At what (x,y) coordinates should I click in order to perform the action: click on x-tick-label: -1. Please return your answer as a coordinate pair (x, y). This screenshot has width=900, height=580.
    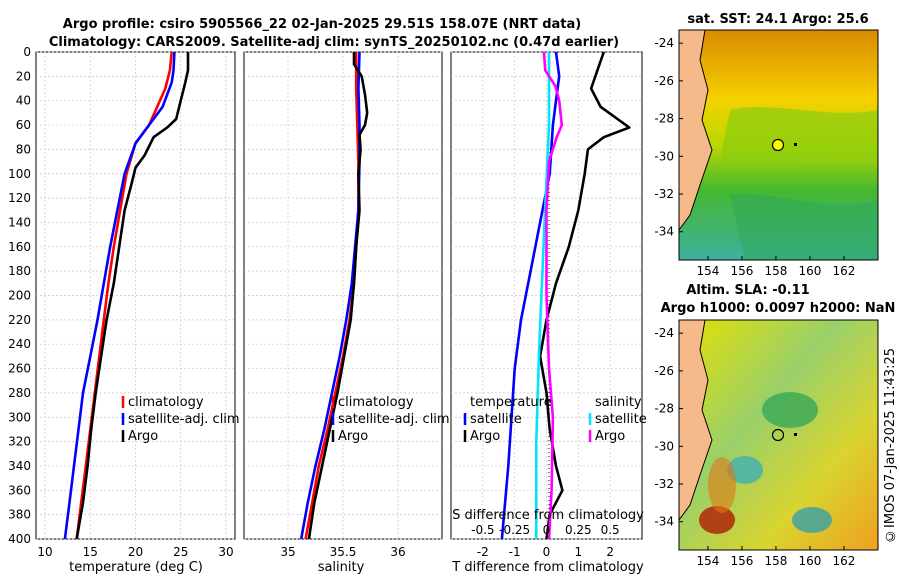
    Looking at the image, I should click on (515, 552).